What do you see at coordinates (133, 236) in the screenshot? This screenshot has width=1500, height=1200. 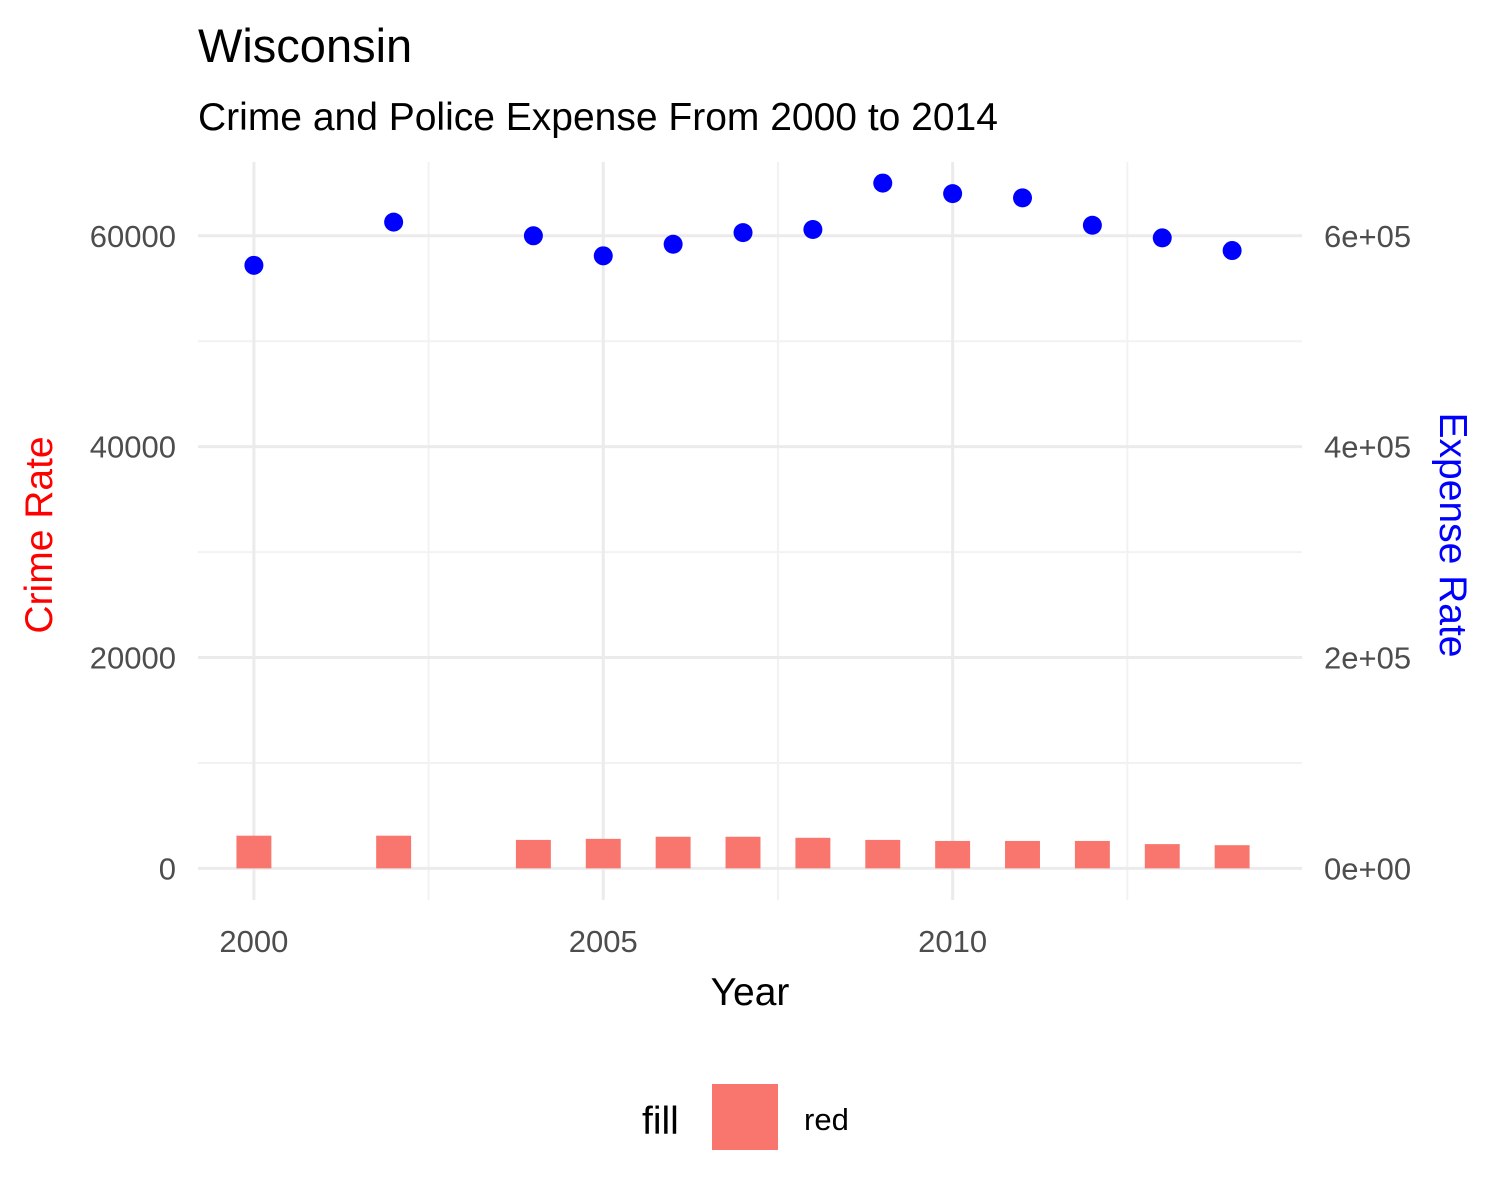 I see `y-tick-label: 60000` at bounding box center [133, 236].